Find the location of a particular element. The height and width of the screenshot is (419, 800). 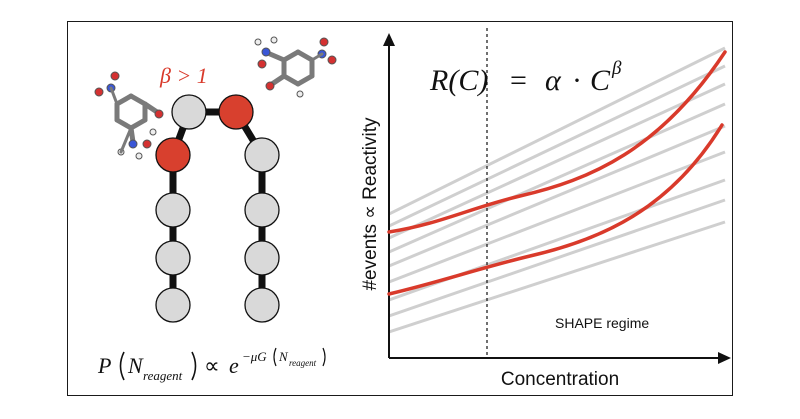

y-axis-label: #events ∝ Reactivity is located at coordinates (370, 204).